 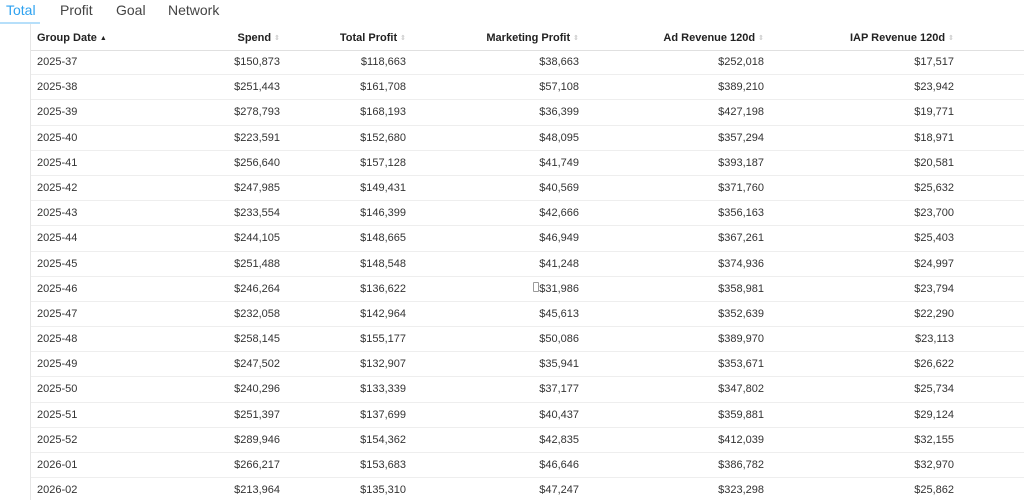 I want to click on marketing-profit-cell: $31,986, so click(x=559, y=288).